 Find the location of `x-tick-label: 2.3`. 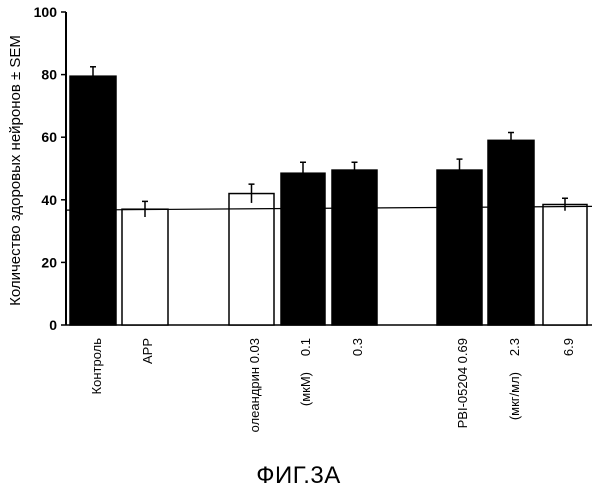

x-tick-label: 2.3 is located at coordinates (514, 347).